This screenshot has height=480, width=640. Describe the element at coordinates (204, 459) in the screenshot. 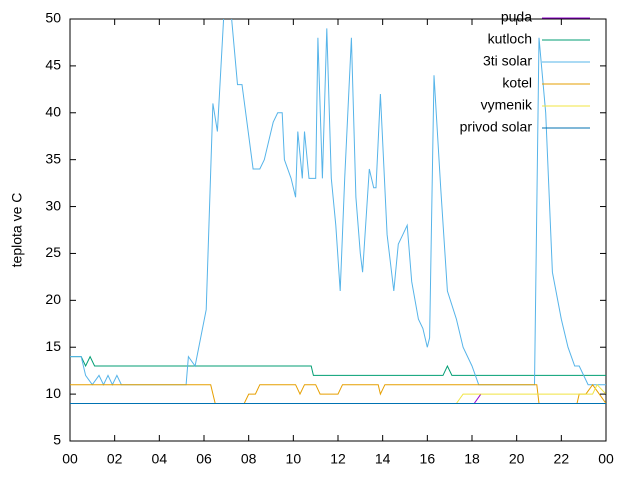

I see `x-tick-label: 06` at that location.